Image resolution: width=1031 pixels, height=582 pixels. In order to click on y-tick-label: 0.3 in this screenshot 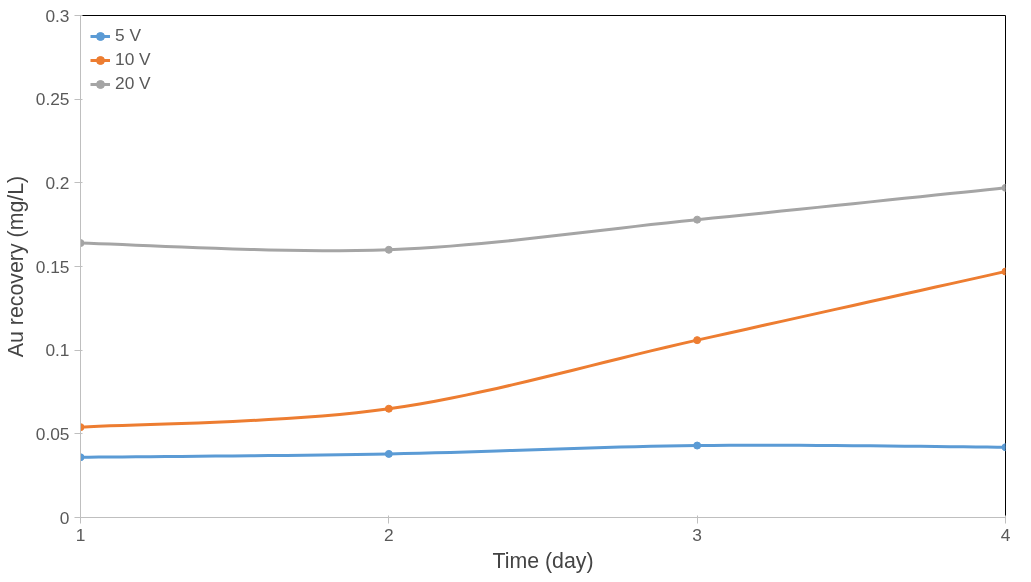, I will do `click(57, 15)`.